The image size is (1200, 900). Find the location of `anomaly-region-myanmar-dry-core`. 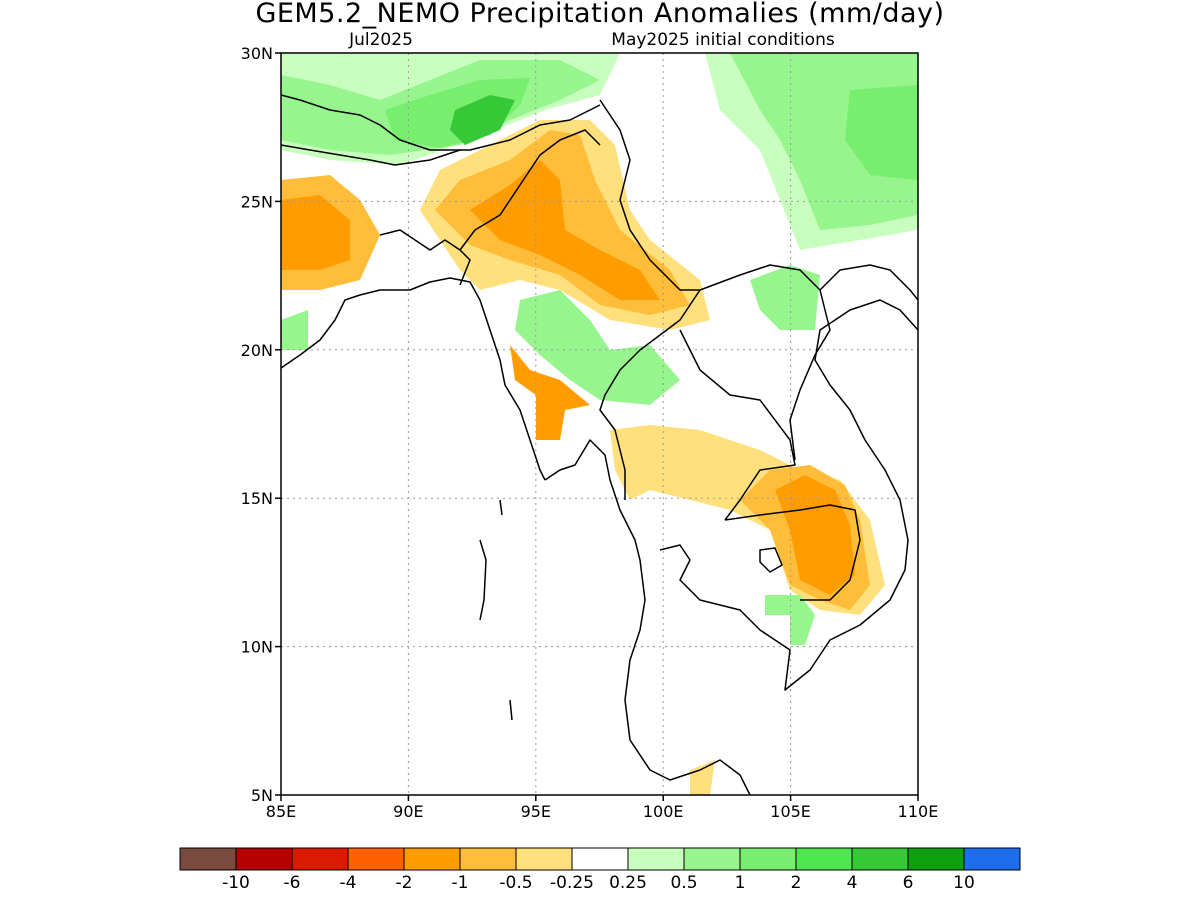

anomaly-region-myanmar-dry-core is located at coordinates (565, 230).